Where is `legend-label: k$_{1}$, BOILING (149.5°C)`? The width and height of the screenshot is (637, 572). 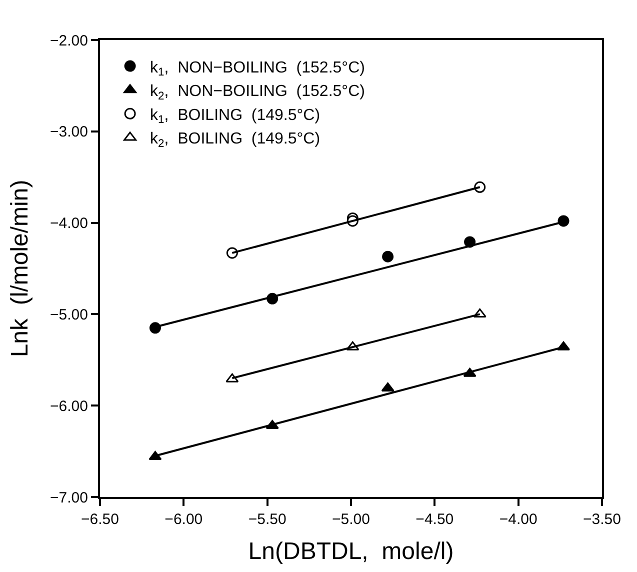
legend-label: k$_{1}$, BOILING (149.5°C) is located at coordinates (235, 116).